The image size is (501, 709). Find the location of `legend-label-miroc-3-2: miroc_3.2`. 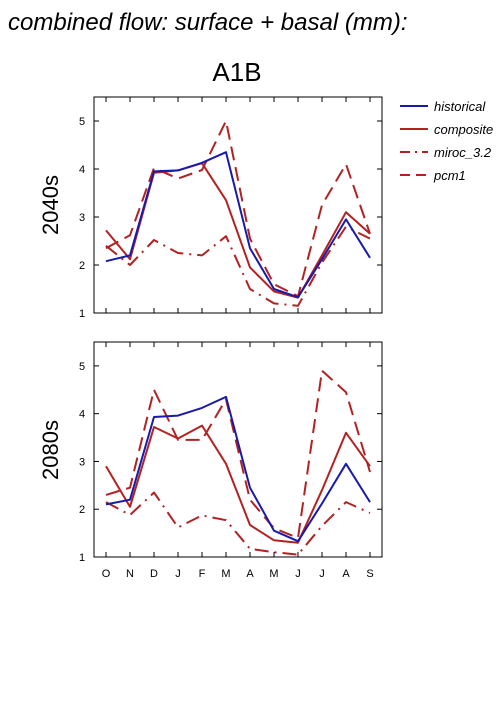

legend-label-miroc-3-2: miroc_3.2 is located at coordinates (463, 152).